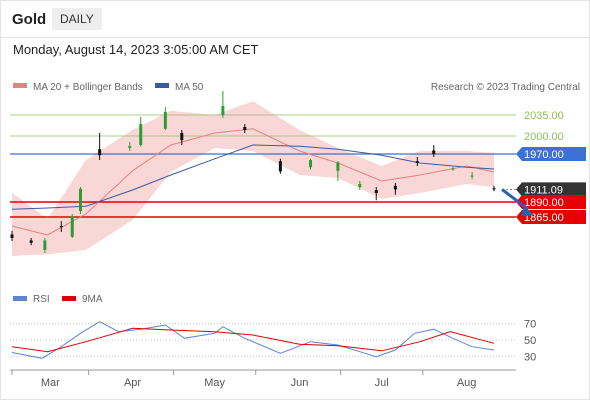  I want to click on instrument-title: Gold, so click(29, 19).